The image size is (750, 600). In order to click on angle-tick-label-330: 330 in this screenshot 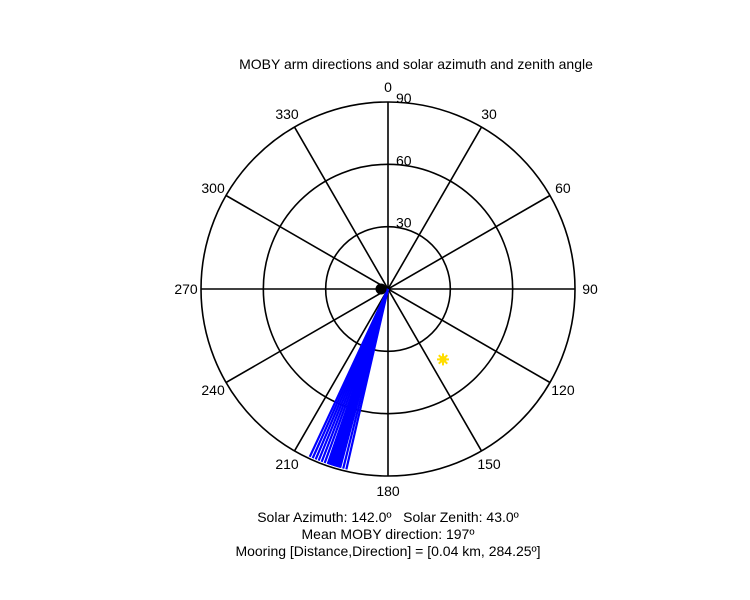, I will do `click(287, 114)`.